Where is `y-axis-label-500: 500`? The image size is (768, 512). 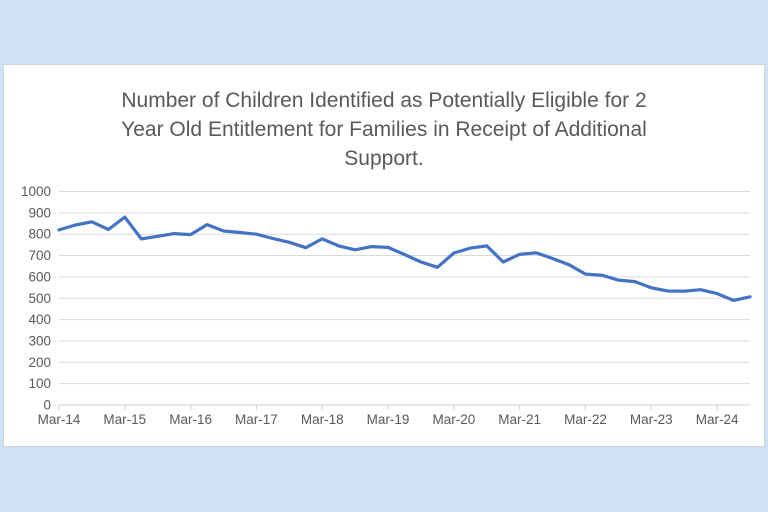
y-axis-label-500: 500 is located at coordinates (39, 298).